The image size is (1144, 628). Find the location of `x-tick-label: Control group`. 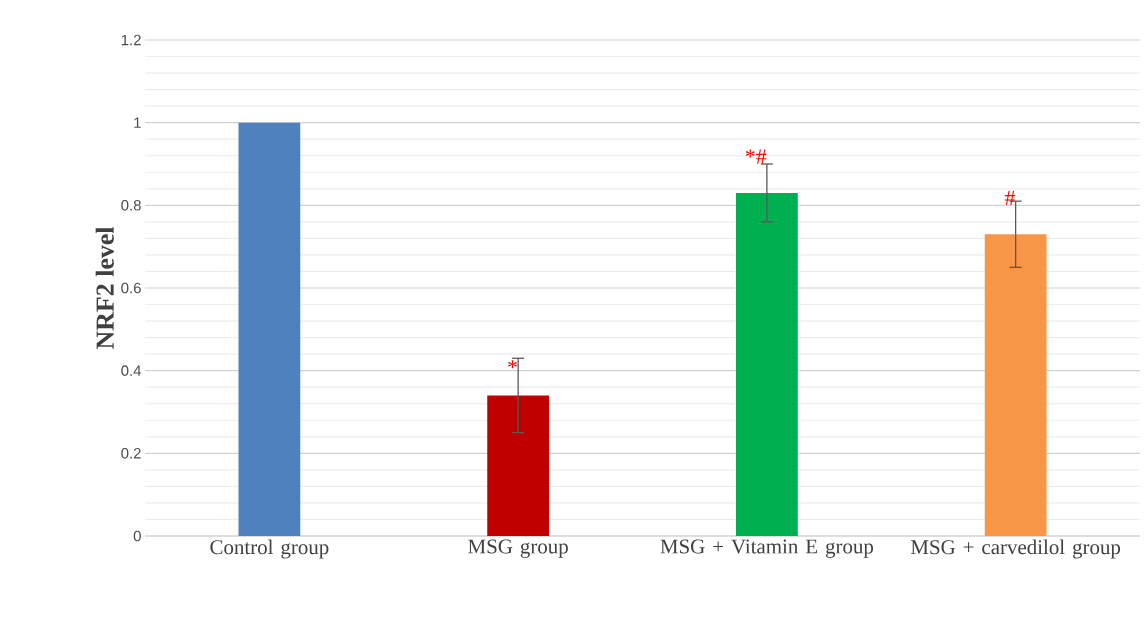

x-tick-label: Control group is located at coordinates (269, 549).